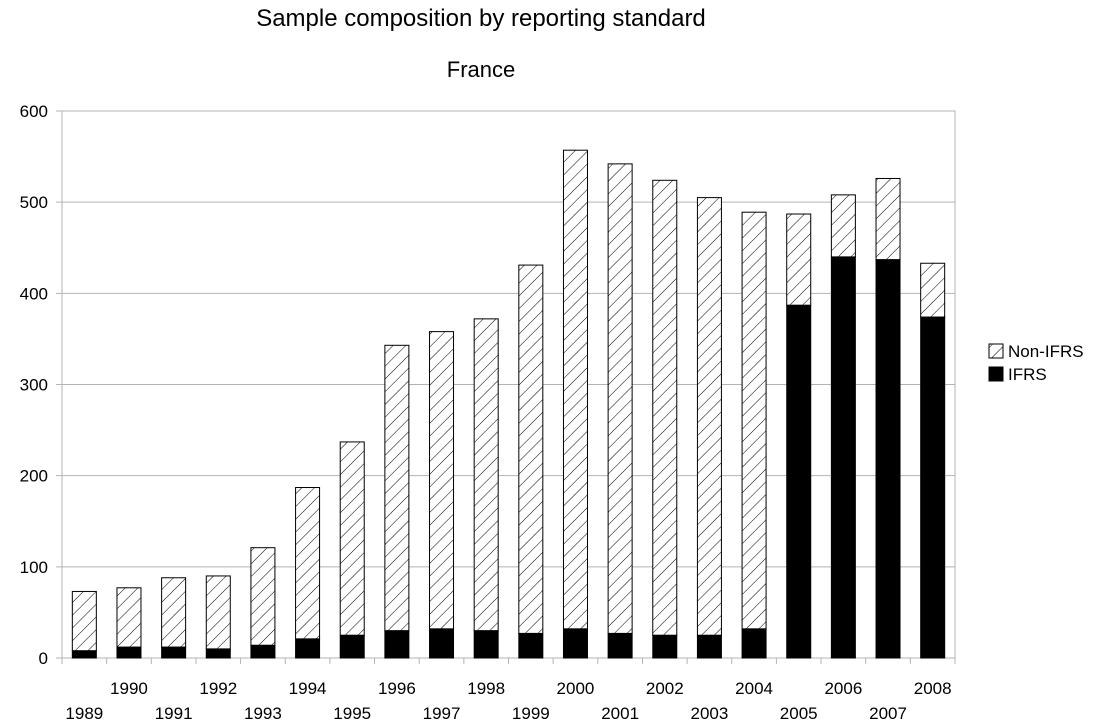  What do you see at coordinates (34, 293) in the screenshot?
I see `y-tick-label: 400` at bounding box center [34, 293].